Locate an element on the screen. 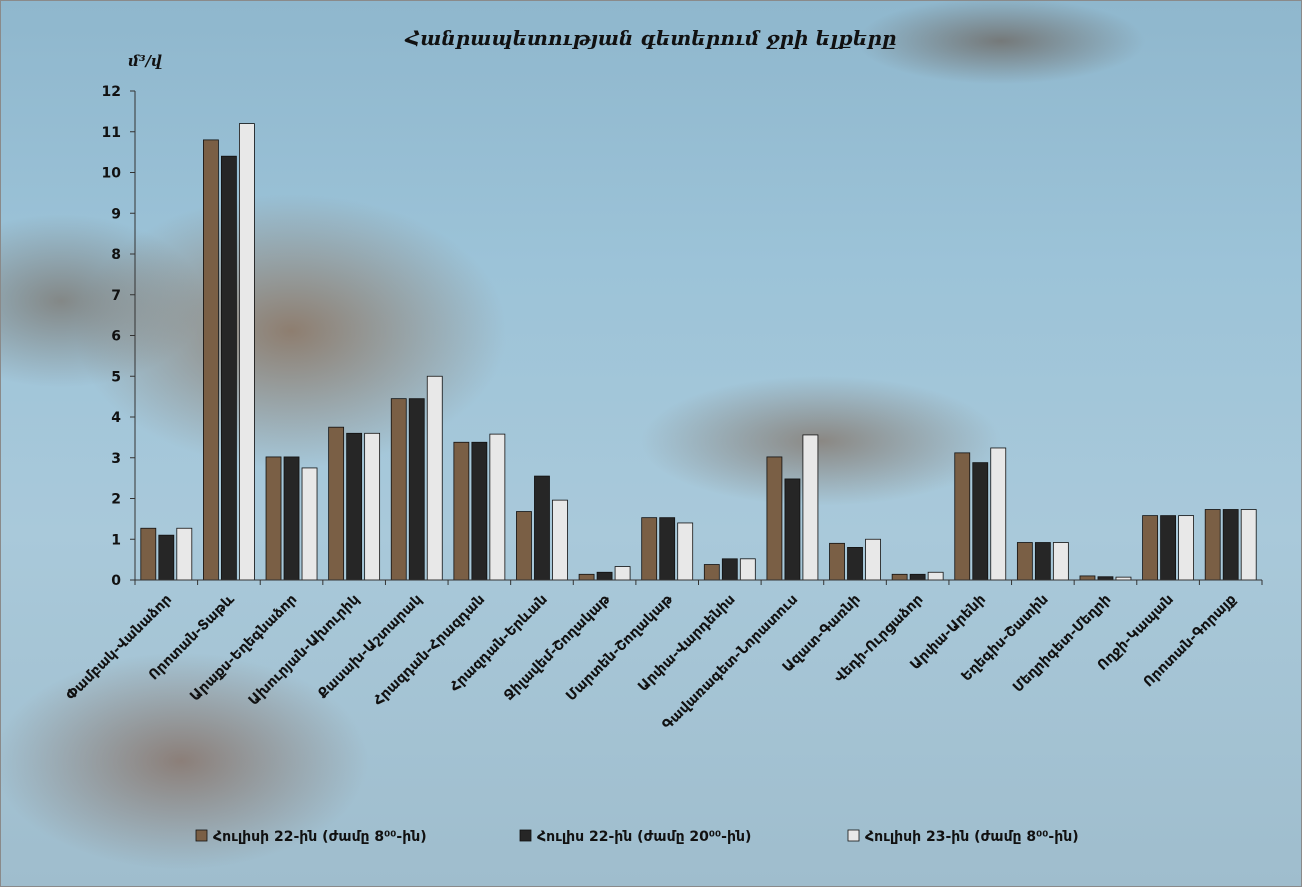  legend-label: Հուլիսի 22-ին (ժամը 8⁰⁰-ին) is located at coordinates (320, 837).